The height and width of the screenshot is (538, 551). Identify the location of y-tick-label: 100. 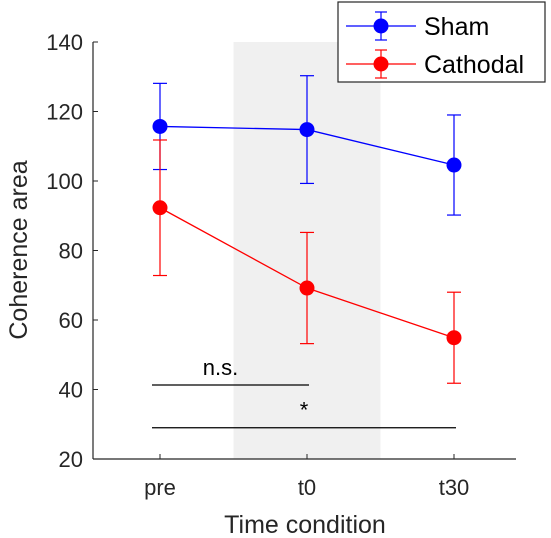
(64, 181).